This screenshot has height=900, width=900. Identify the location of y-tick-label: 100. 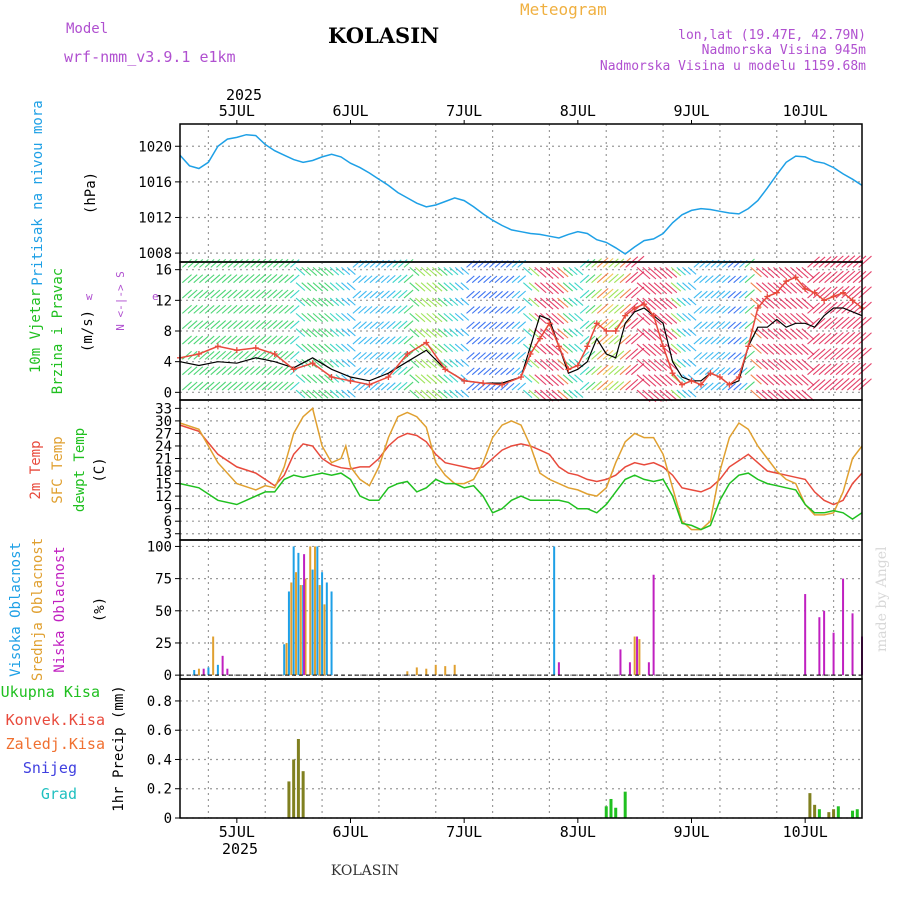
(159, 547).